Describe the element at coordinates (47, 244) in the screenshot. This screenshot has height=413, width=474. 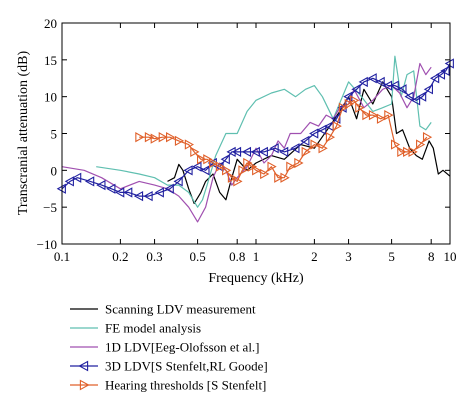
I see `y-tick-label: −10` at that location.